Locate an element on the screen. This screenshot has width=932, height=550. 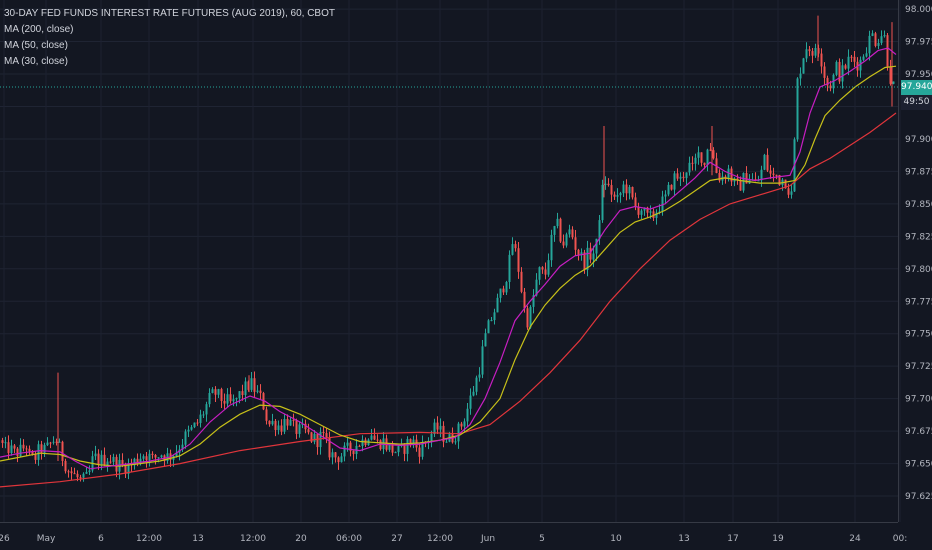
y-tick-label: 97.850 is located at coordinates (918, 205).